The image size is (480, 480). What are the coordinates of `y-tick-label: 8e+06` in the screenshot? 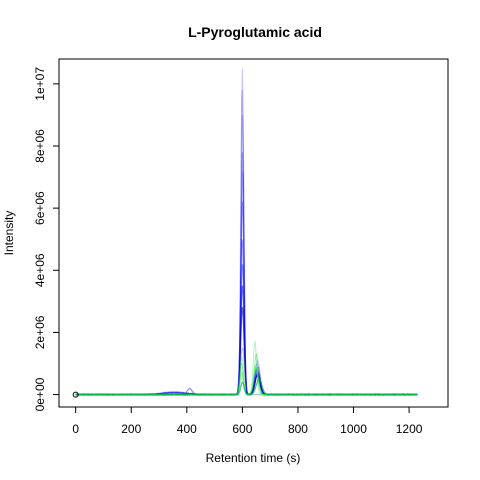 It's located at (40, 146).